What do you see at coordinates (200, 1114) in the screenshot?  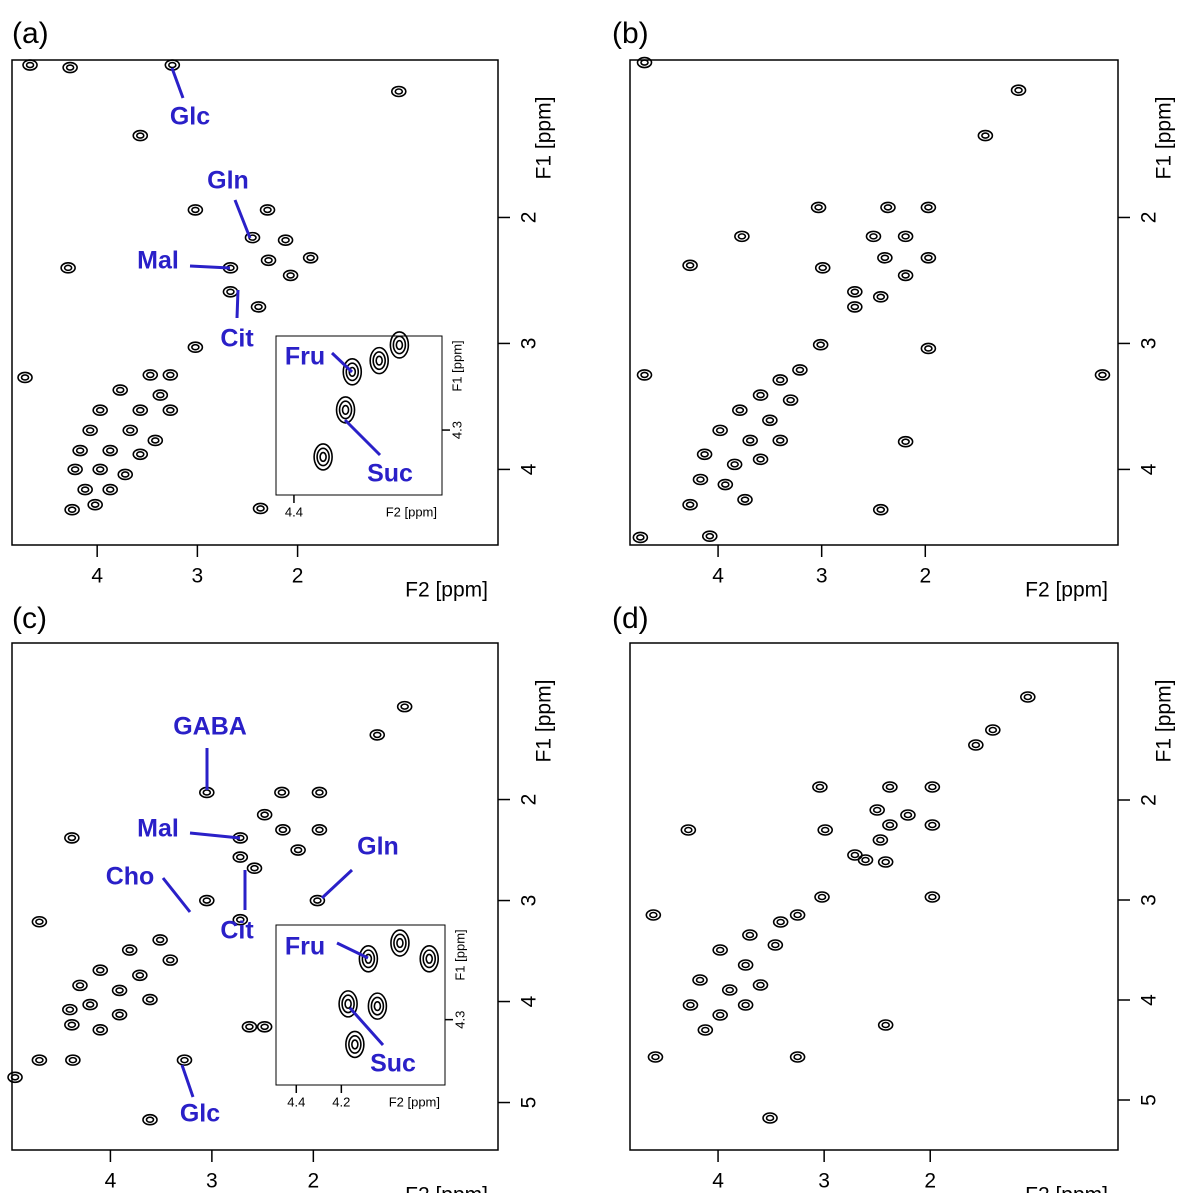 I see `annotation: Glc` at bounding box center [200, 1114].